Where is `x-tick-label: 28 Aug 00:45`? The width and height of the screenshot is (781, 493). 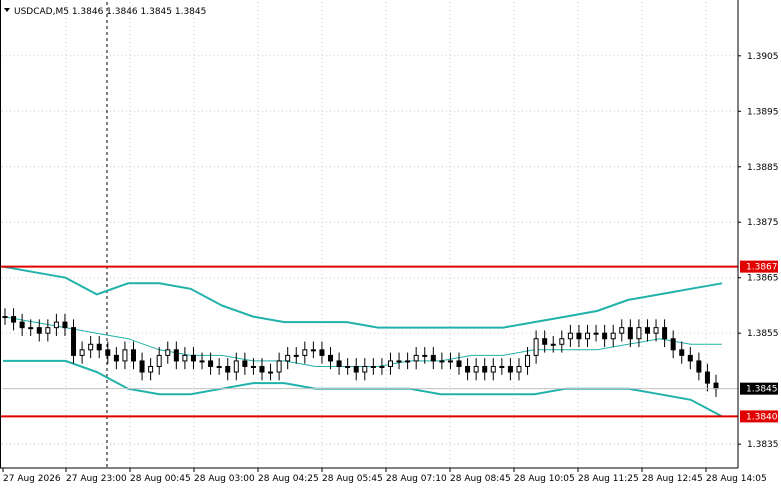 x-tick-label: 28 Aug 00:45 is located at coordinates (160, 479).